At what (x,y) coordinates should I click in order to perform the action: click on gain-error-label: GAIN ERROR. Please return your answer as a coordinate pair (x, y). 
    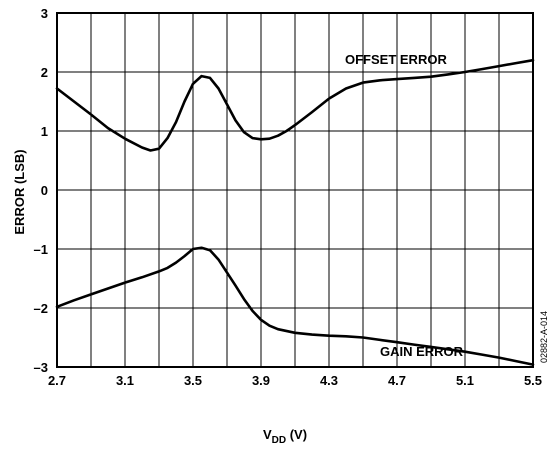
    Looking at the image, I should click on (422, 351).